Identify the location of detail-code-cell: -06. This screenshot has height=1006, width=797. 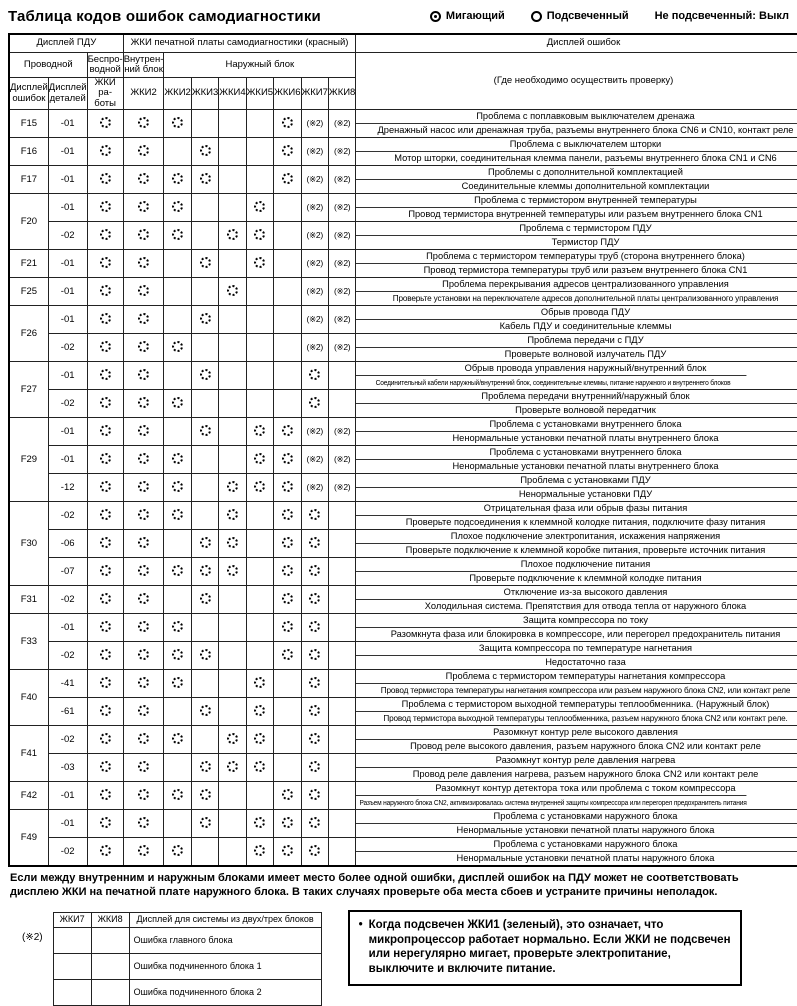
(67, 544).